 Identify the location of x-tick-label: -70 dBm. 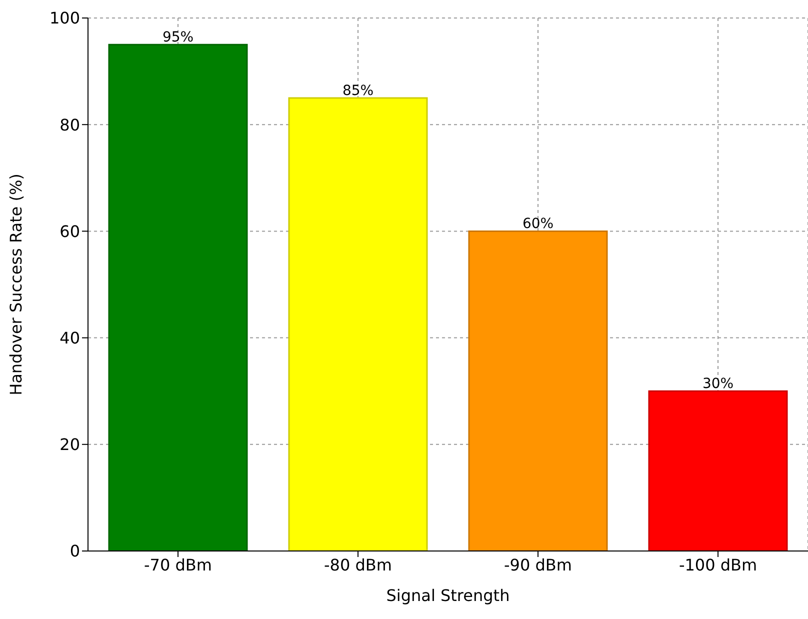
(178, 564).